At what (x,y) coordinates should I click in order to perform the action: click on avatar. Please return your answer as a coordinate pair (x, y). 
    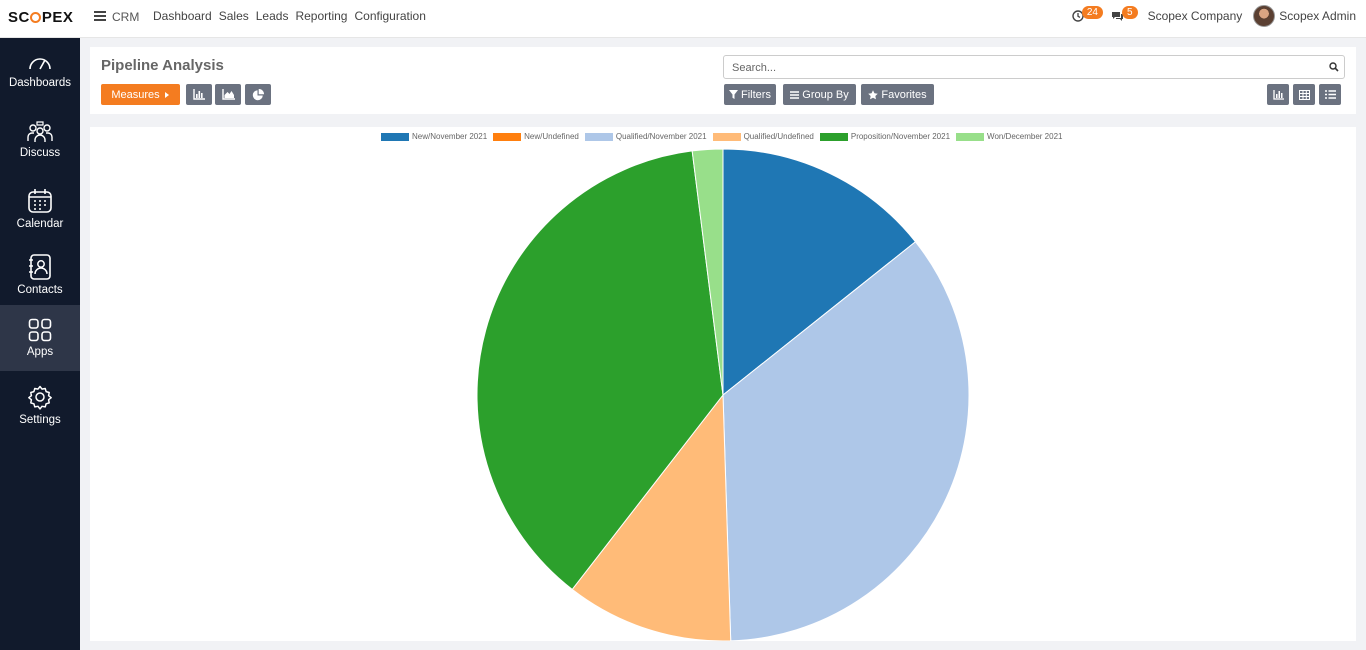
    Looking at the image, I should click on (1264, 16).